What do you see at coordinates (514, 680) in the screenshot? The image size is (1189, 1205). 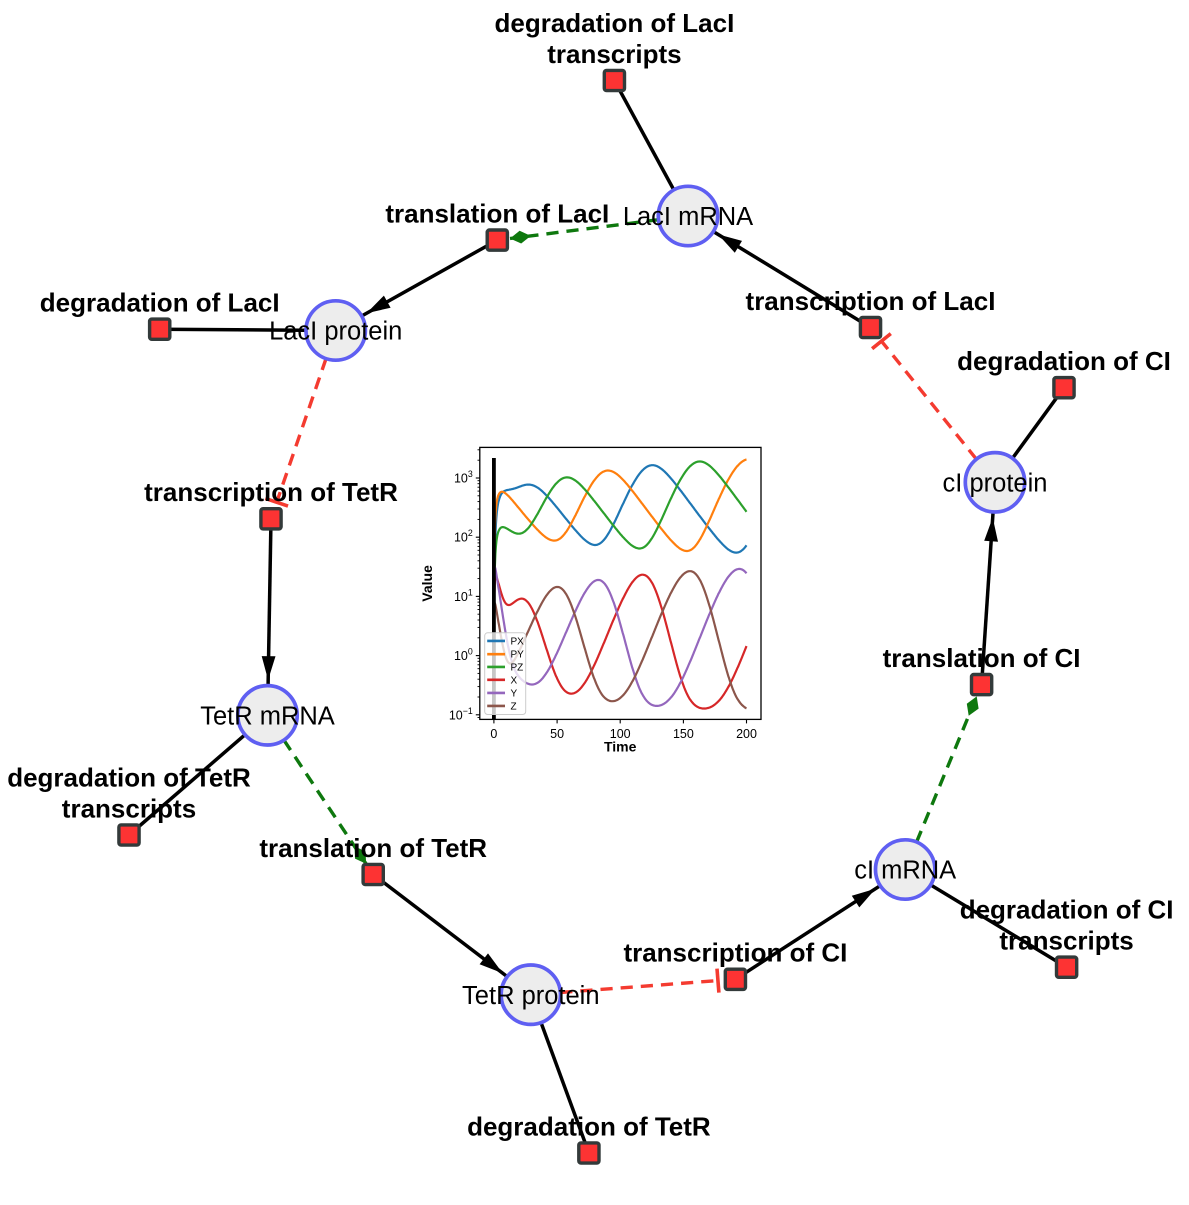 I see `svg-text: X` at bounding box center [514, 680].